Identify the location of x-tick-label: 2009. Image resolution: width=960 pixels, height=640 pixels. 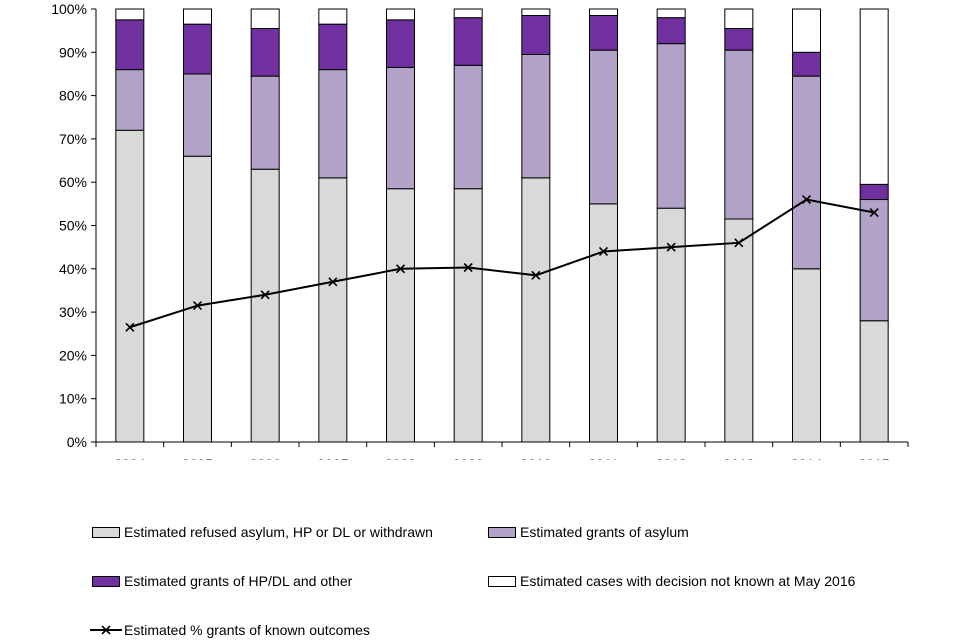
(468, 458).